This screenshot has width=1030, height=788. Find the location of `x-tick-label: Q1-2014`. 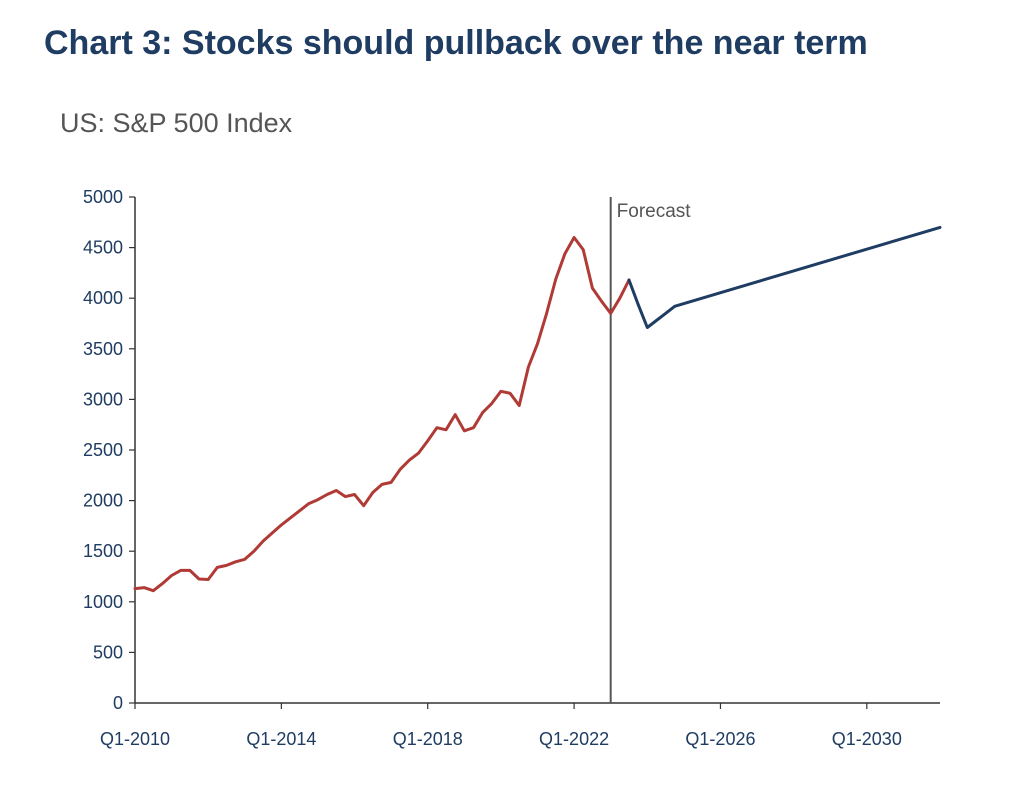

x-tick-label: Q1-2014 is located at coordinates (281, 739).